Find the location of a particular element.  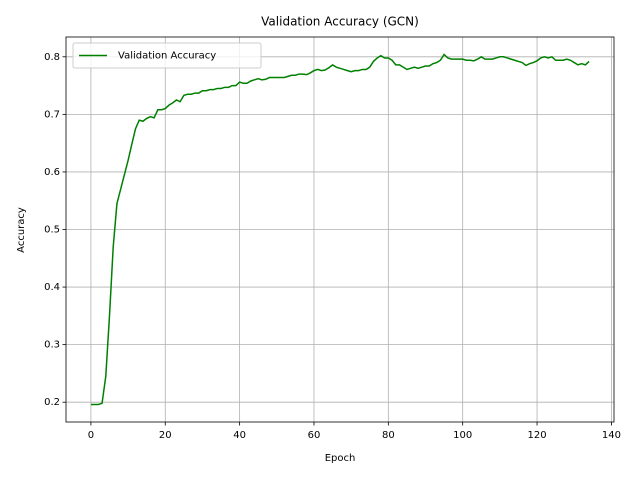

y-tick-label: 0.4 is located at coordinates (52, 287).